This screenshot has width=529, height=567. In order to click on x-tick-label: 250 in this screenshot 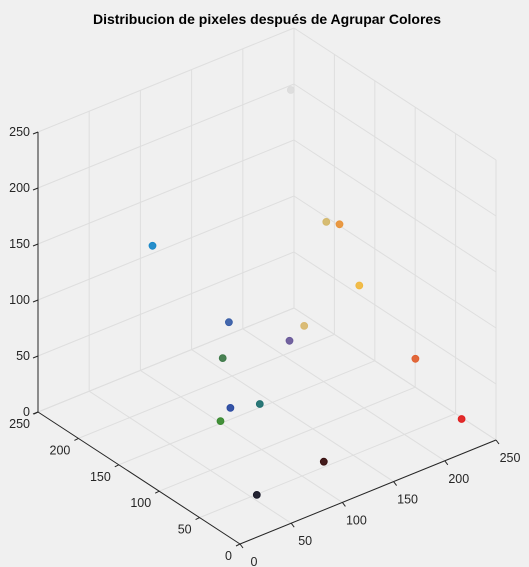, I will do `click(510, 458)`.